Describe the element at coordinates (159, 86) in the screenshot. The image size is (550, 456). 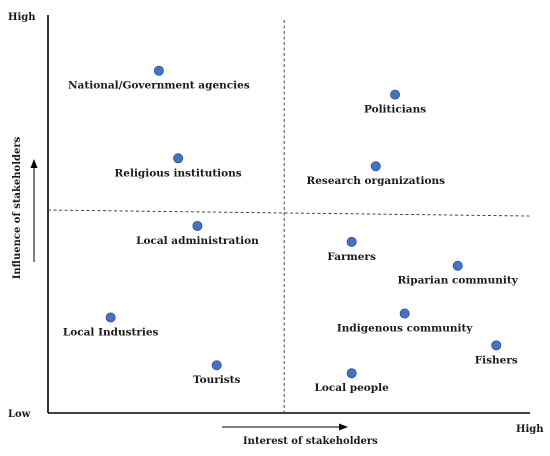
I see `point-label: National/Government agencies` at that location.